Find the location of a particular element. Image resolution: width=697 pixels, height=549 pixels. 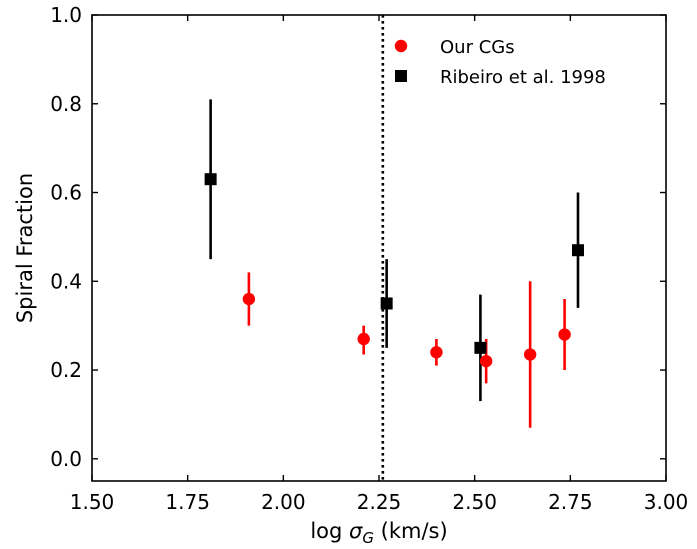

legend: Our CGs Ribeiro et al. 1998 is located at coordinates (500, 62).